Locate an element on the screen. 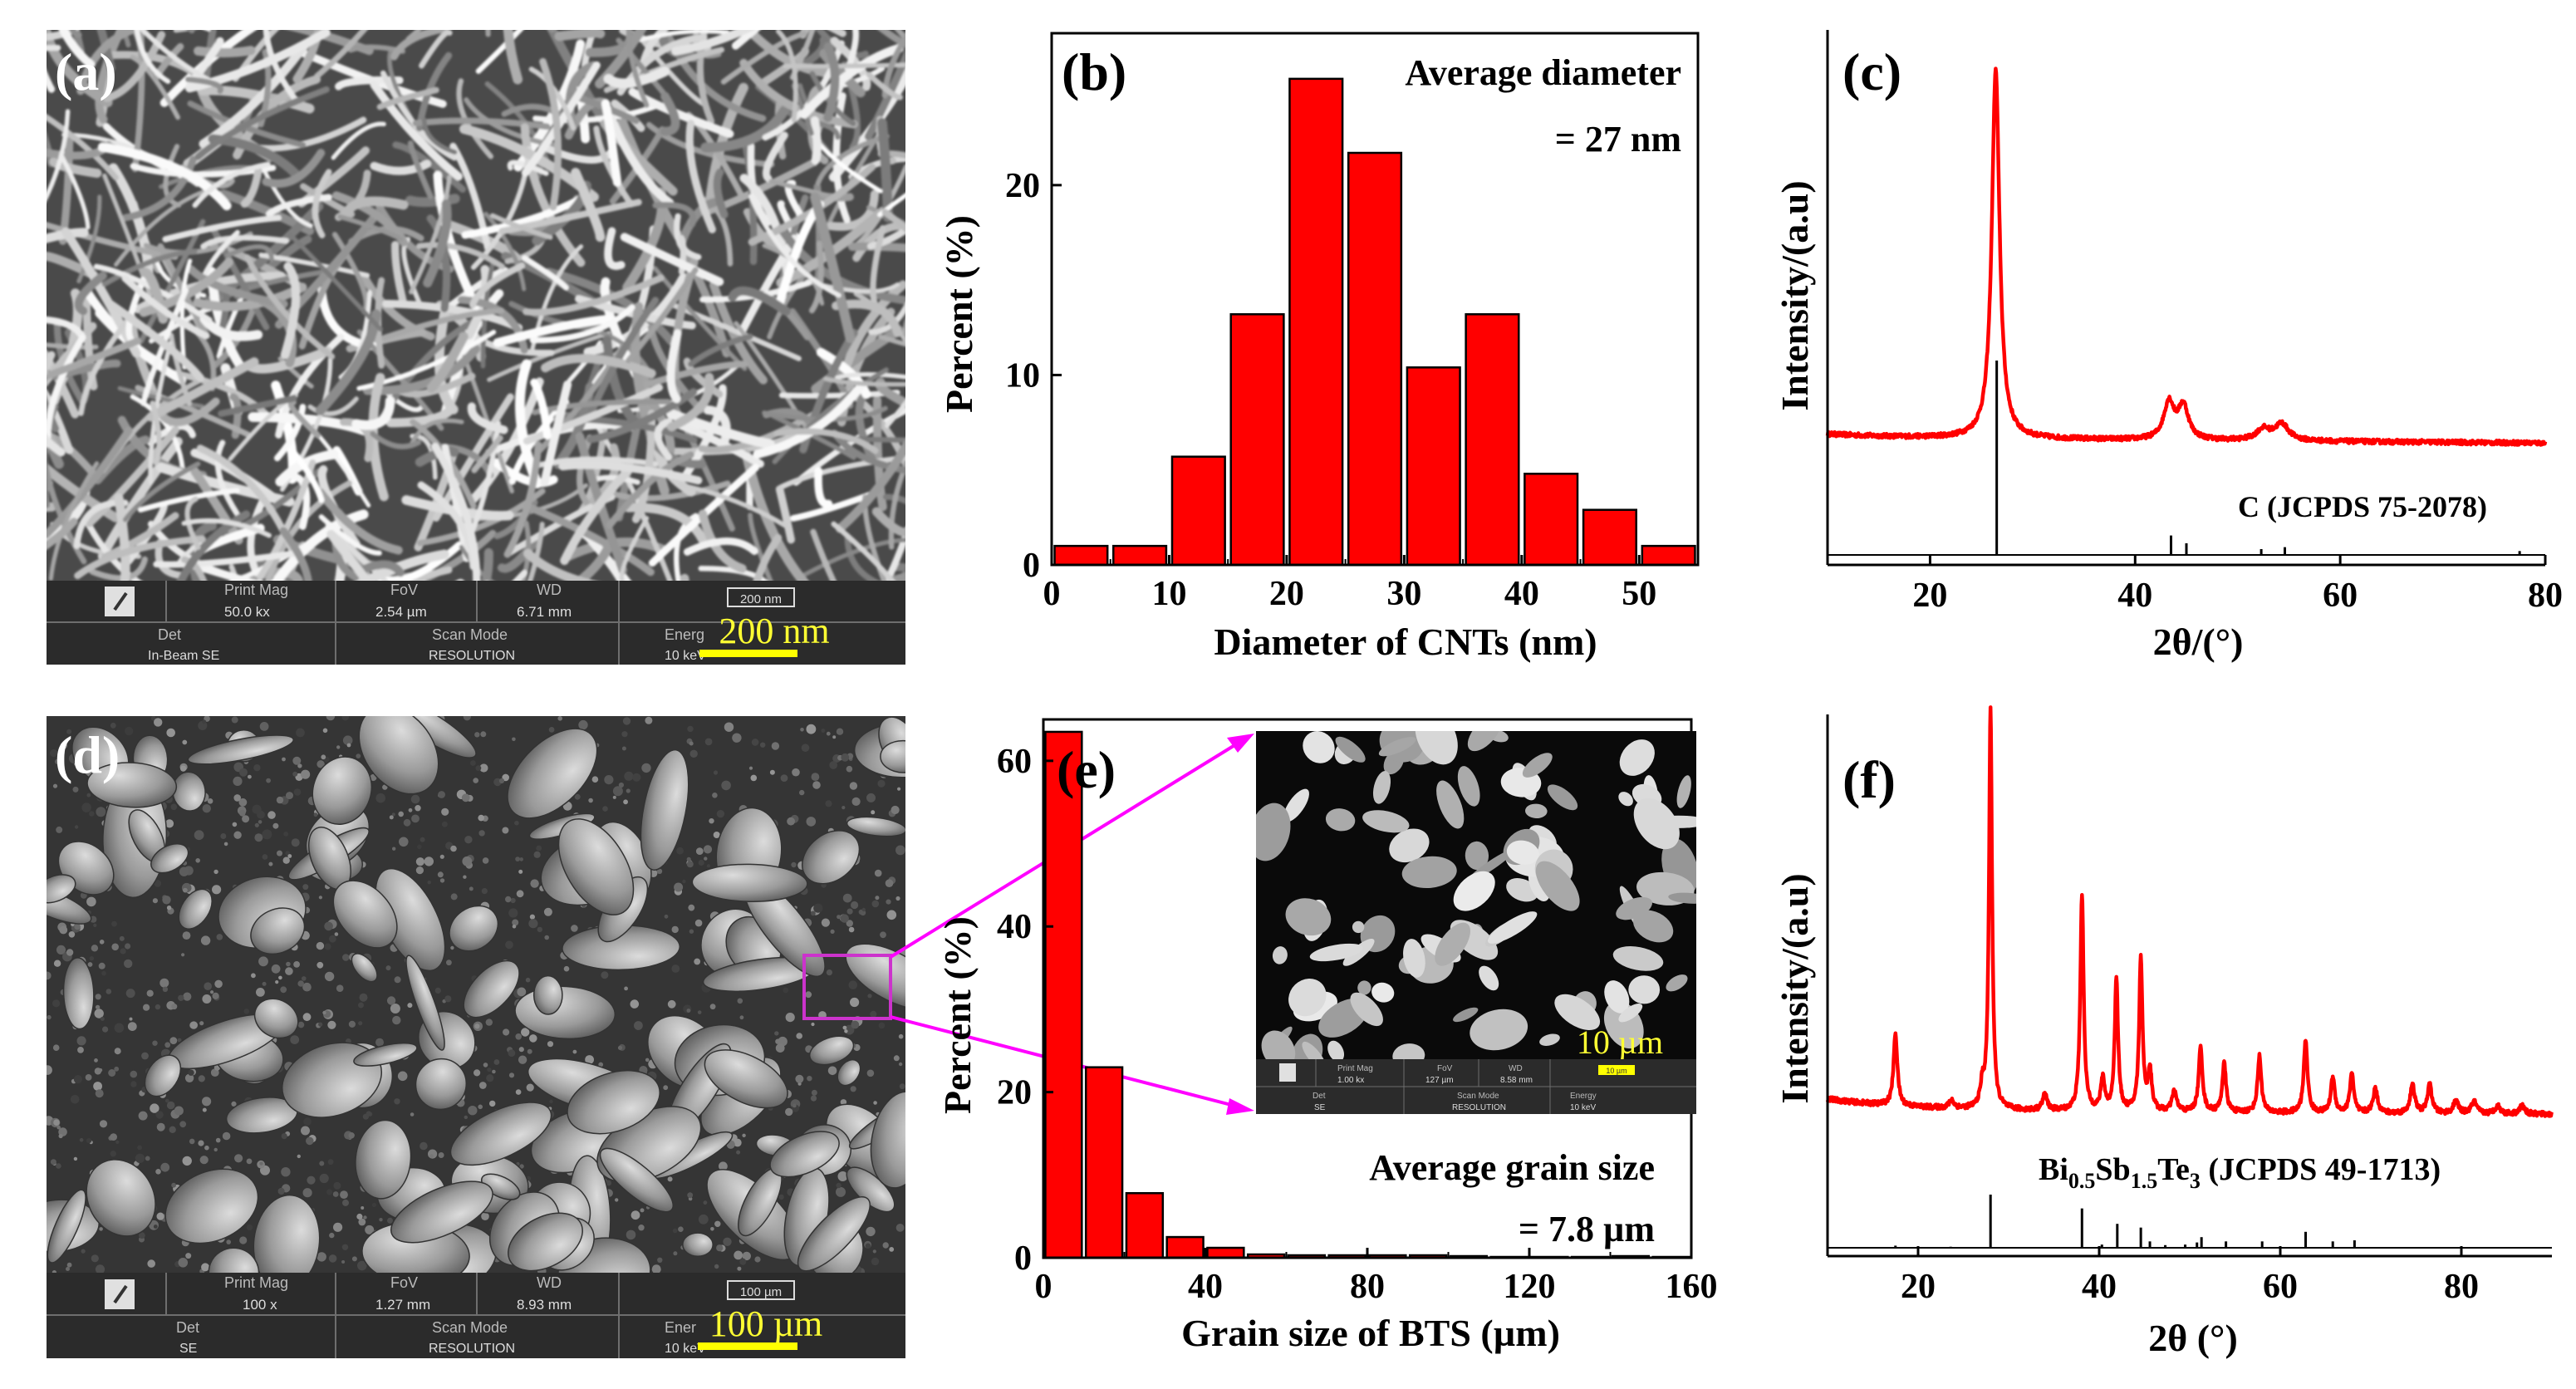 Image resolution: width=2576 pixels, height=1389 pixels. chart-b-xtick-label: 30 is located at coordinates (1403, 594).